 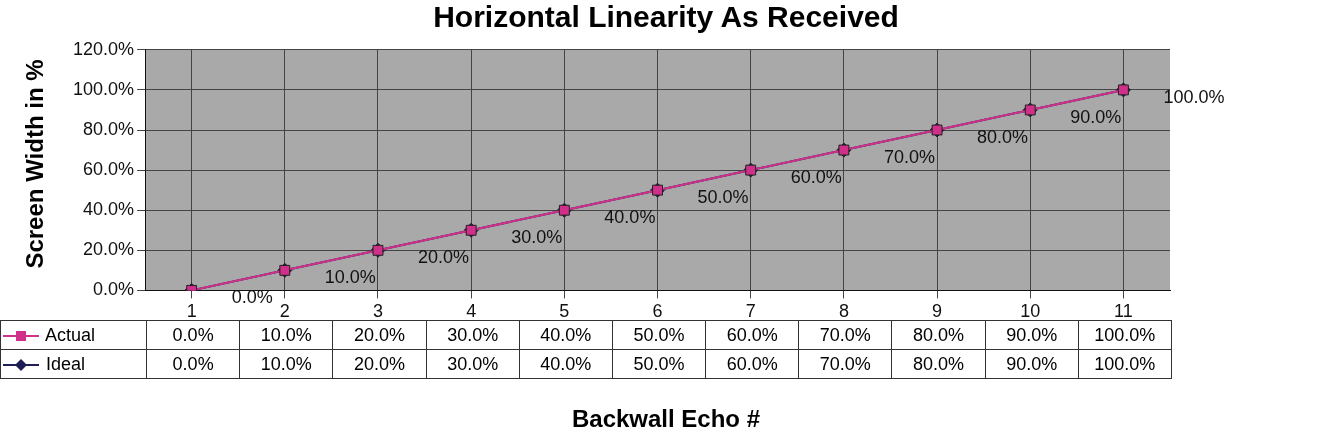 I want to click on x-tick-label: 9, so click(x=937, y=311).